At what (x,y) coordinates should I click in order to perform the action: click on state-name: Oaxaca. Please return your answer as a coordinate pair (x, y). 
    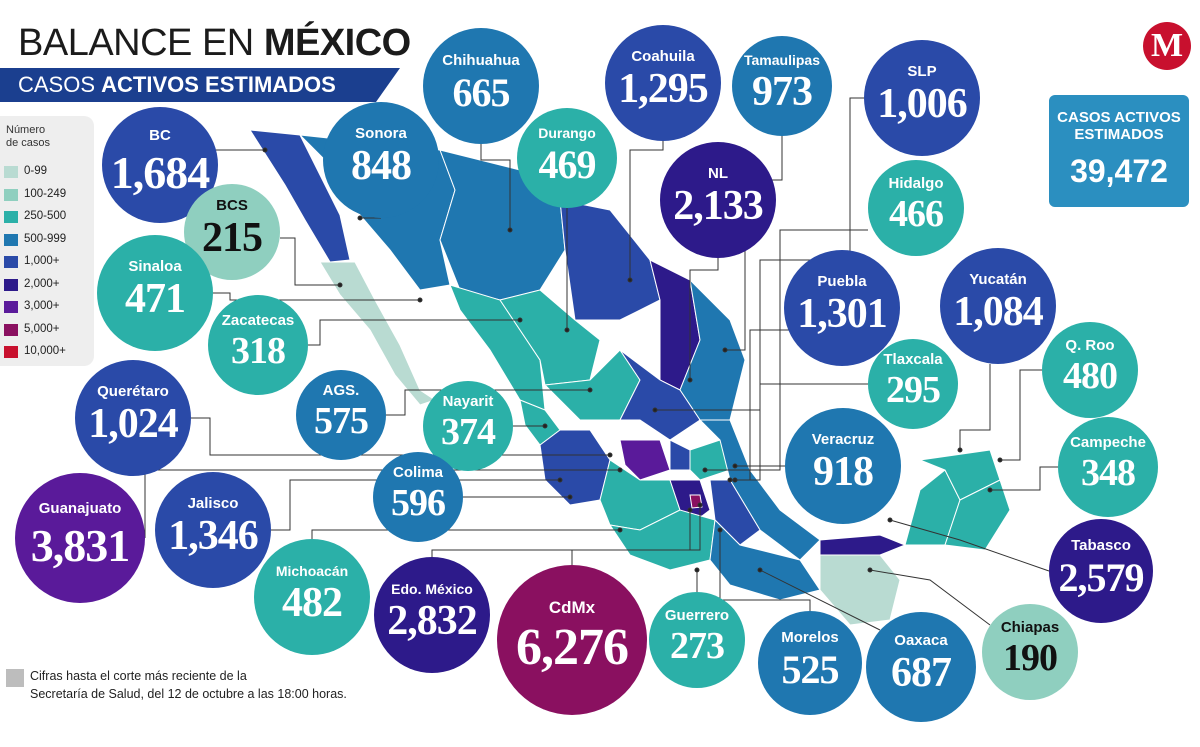
    Looking at the image, I should click on (921, 640).